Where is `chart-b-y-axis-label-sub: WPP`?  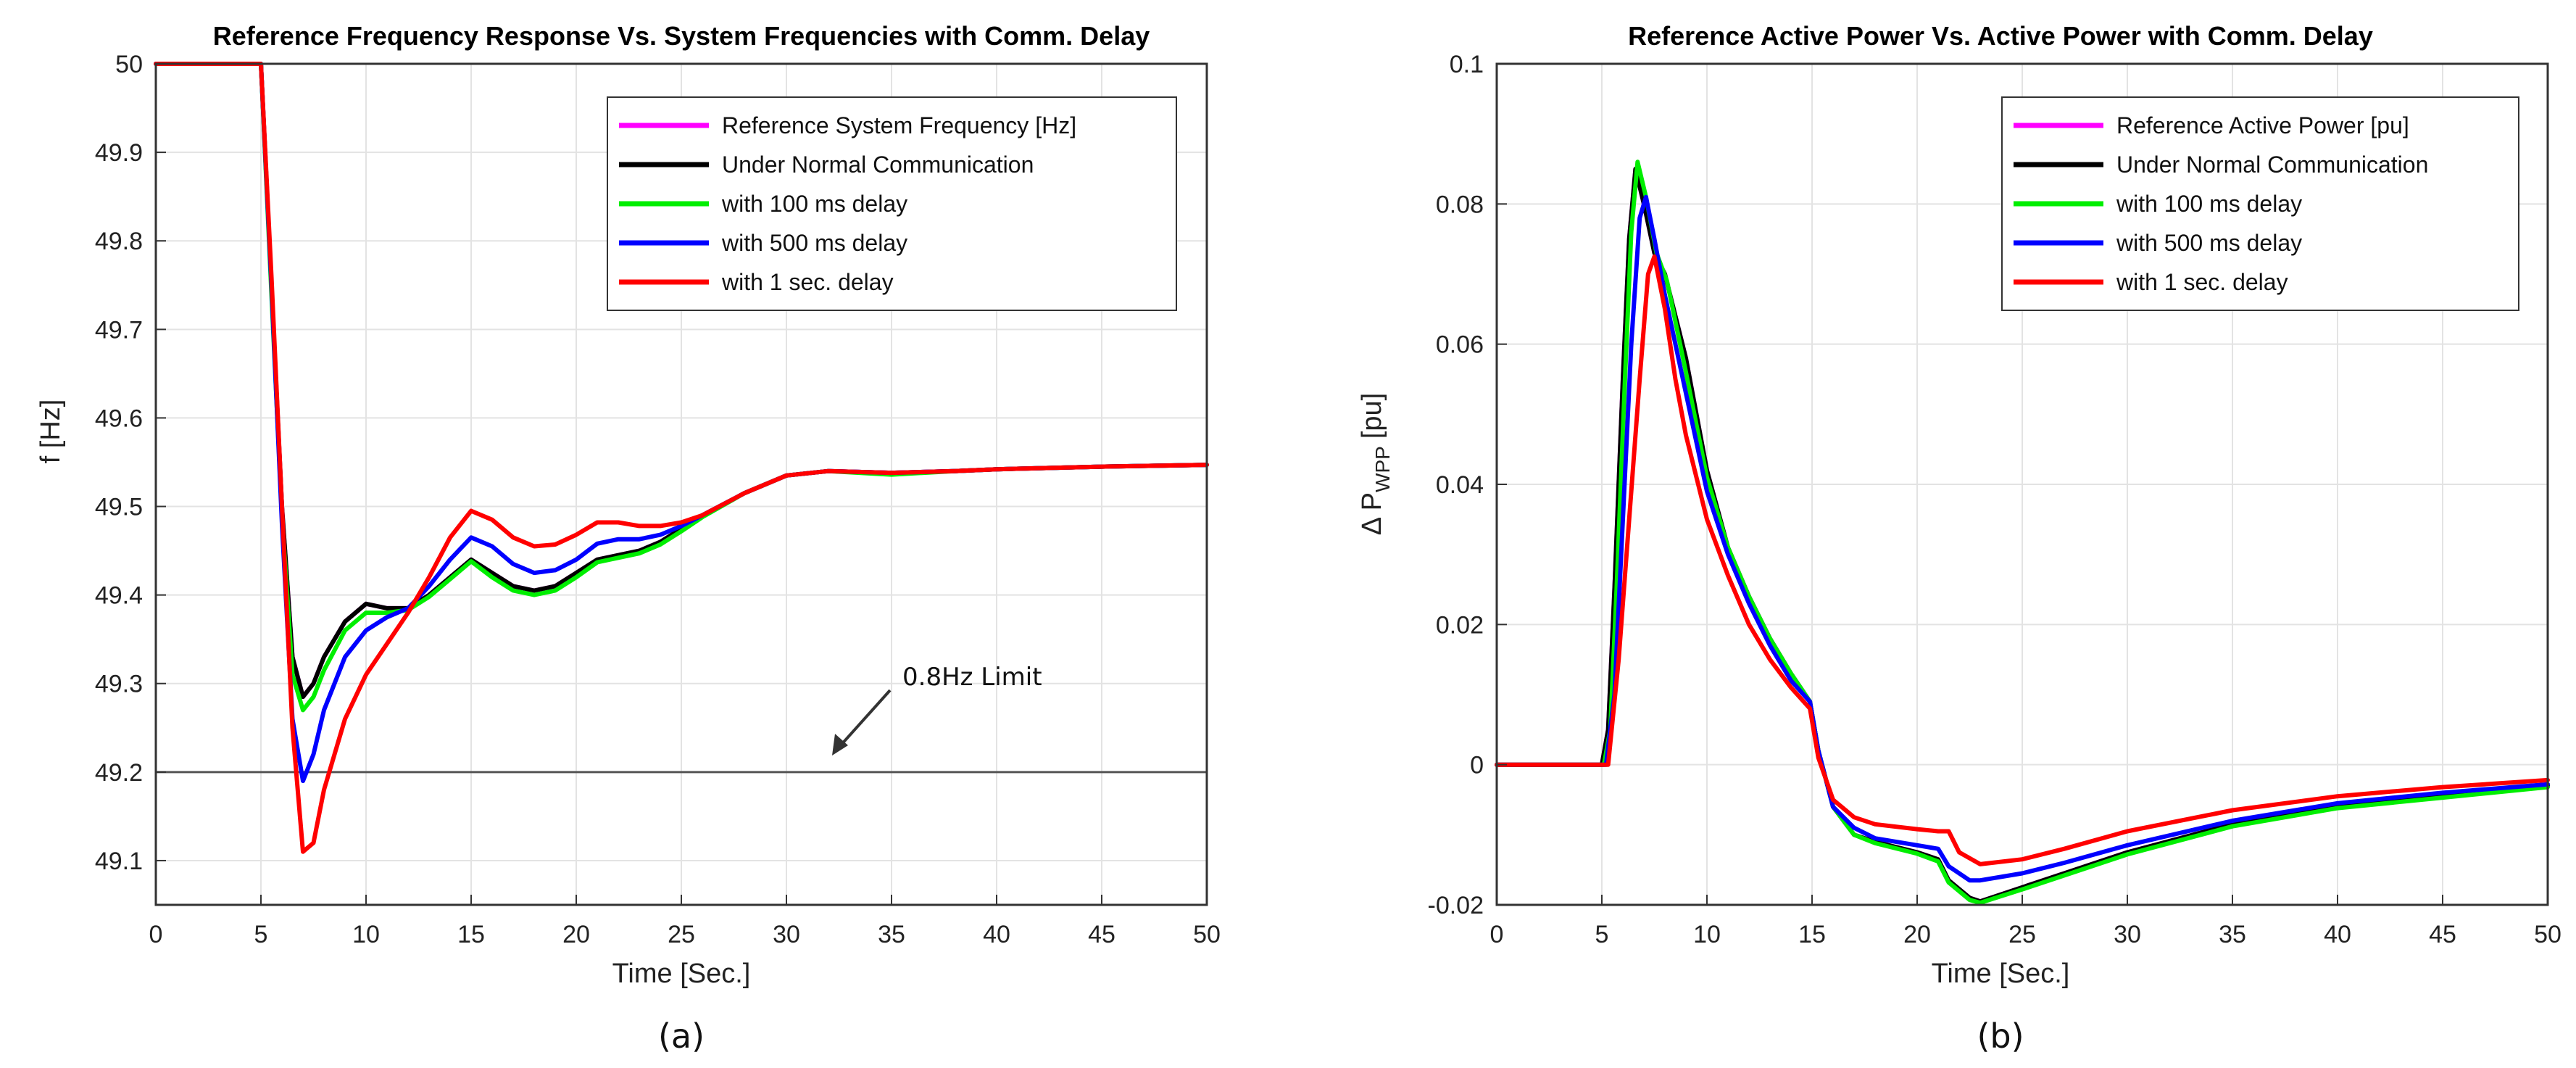
chart-b-y-axis-label-sub: WPP is located at coordinates (1382, 469).